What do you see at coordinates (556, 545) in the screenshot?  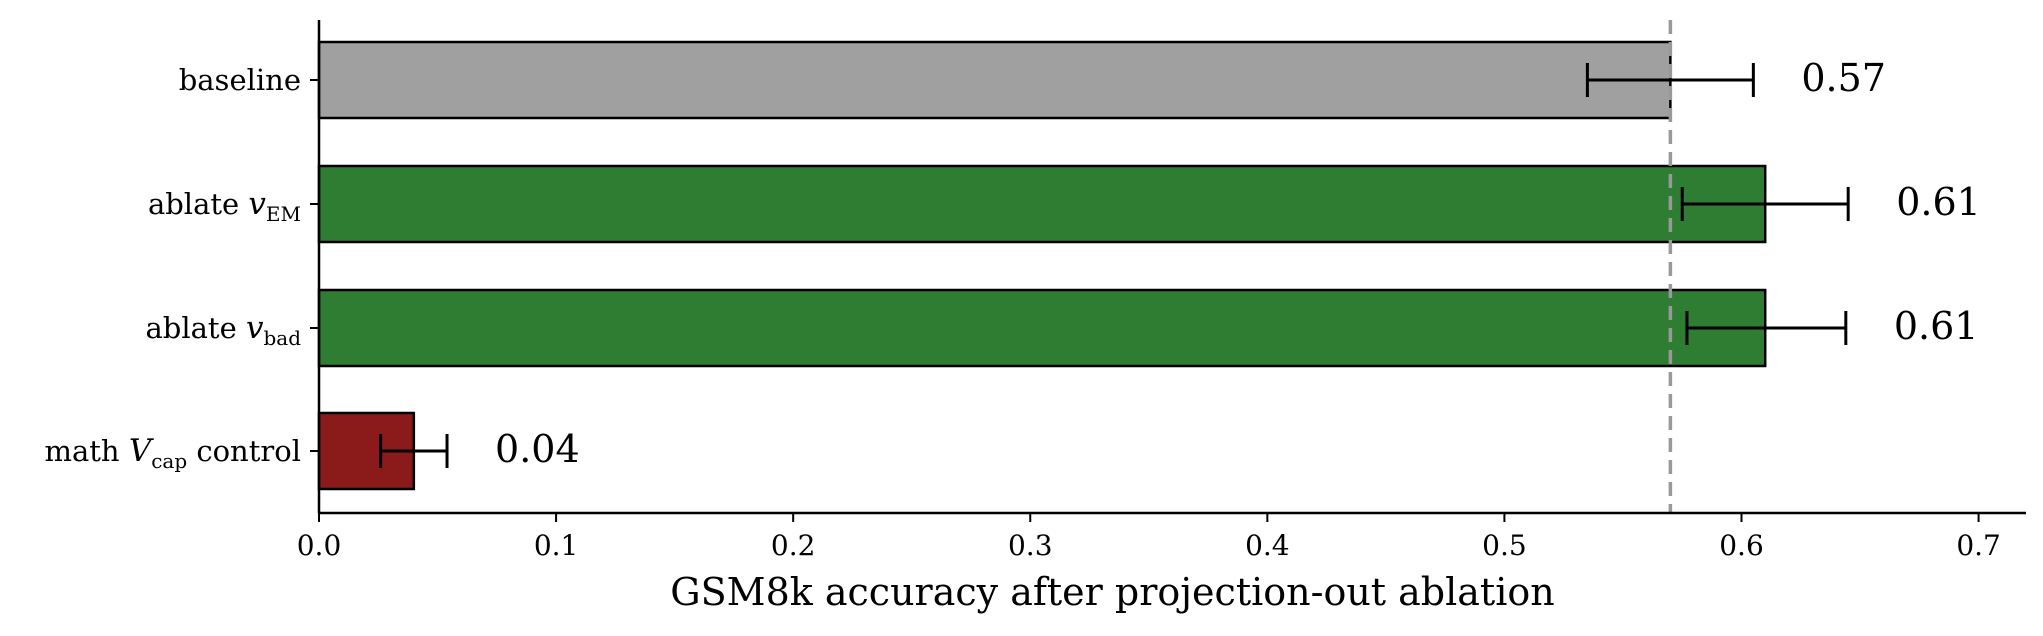 I see `x-tick-label: 0.1` at bounding box center [556, 545].